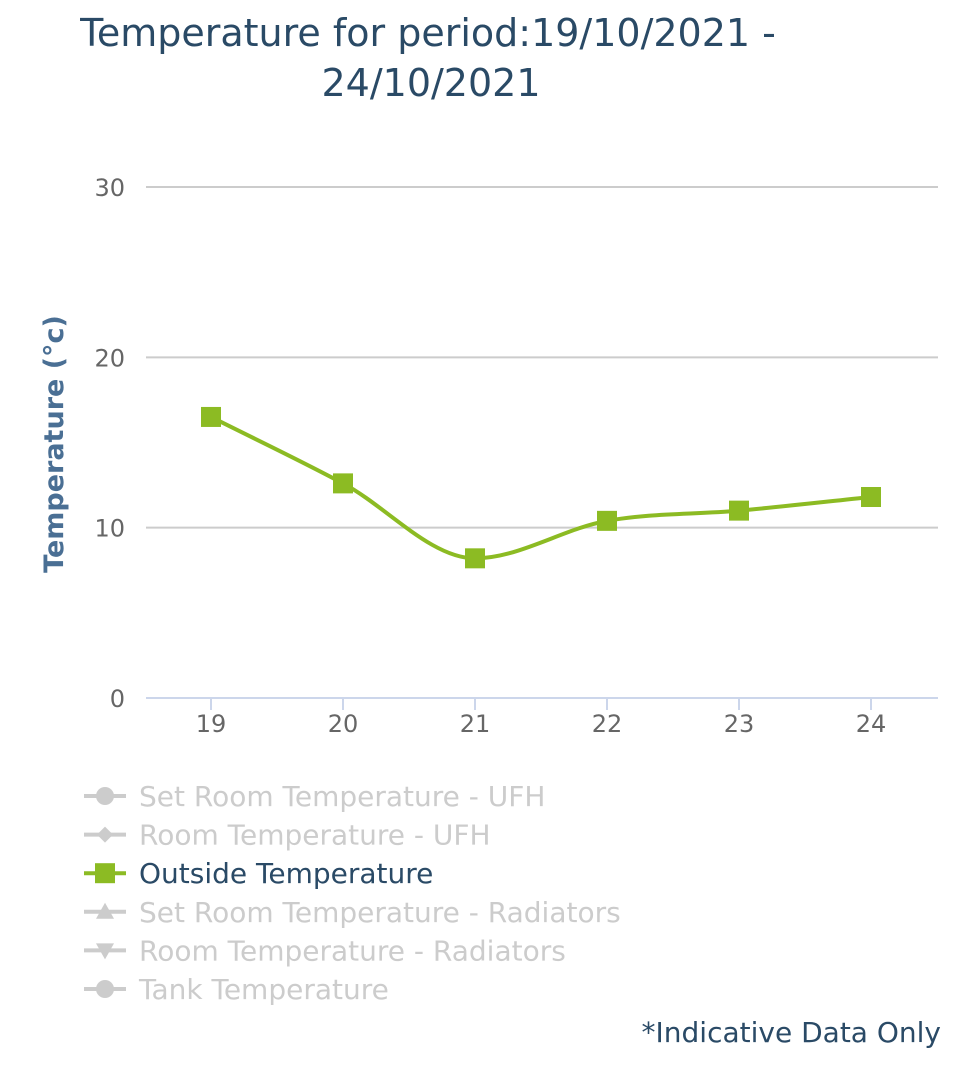 Image resolution: width=965 pixels, height=1080 pixels. What do you see at coordinates (739, 724) in the screenshot?
I see `x-tick-label: 23` at bounding box center [739, 724].